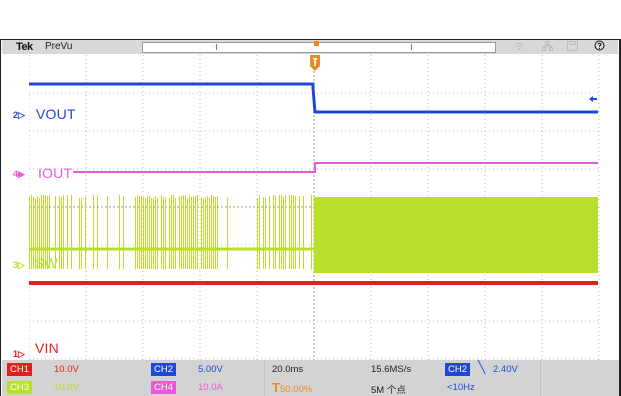 The image size is (621, 396). What do you see at coordinates (66, 387) in the screenshot?
I see `ch3-scale: 10.0V` at bounding box center [66, 387].